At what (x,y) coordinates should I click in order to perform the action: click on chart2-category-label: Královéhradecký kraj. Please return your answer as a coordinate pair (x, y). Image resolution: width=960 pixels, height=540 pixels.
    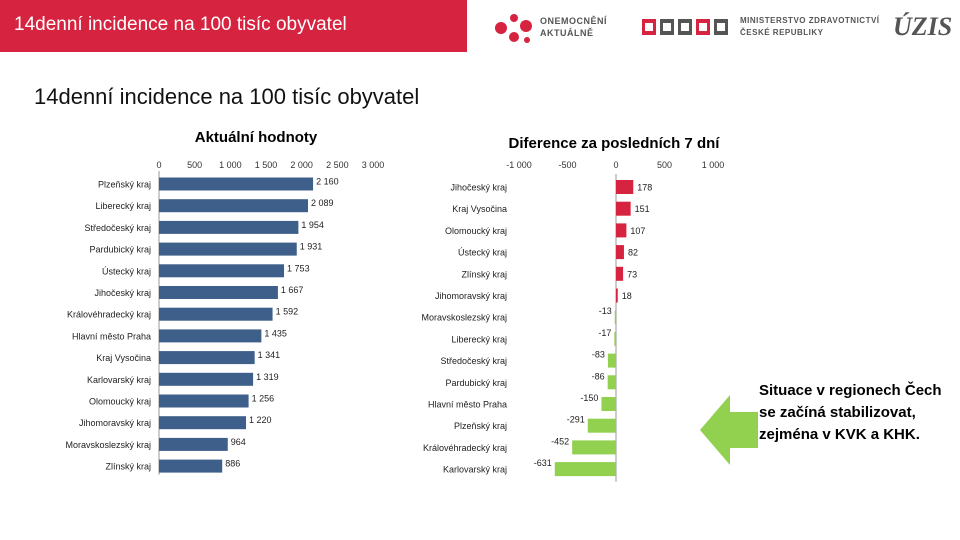
    Looking at the image, I should click on (465, 448).